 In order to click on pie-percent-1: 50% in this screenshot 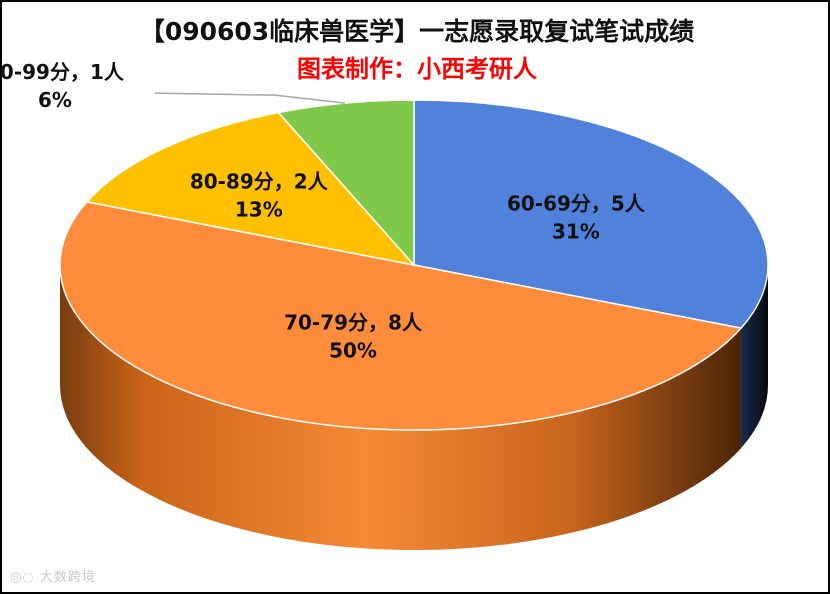, I will do `click(353, 351)`.